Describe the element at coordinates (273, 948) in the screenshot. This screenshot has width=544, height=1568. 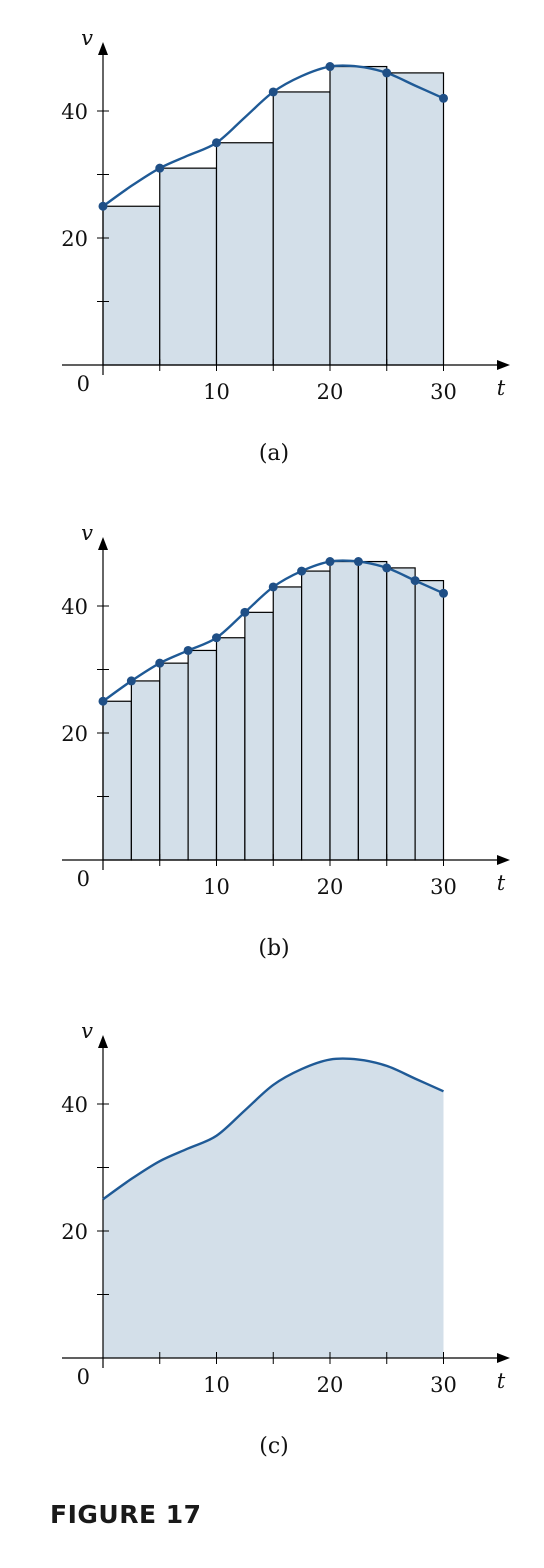
I see `panel-caption: (b)` at that location.